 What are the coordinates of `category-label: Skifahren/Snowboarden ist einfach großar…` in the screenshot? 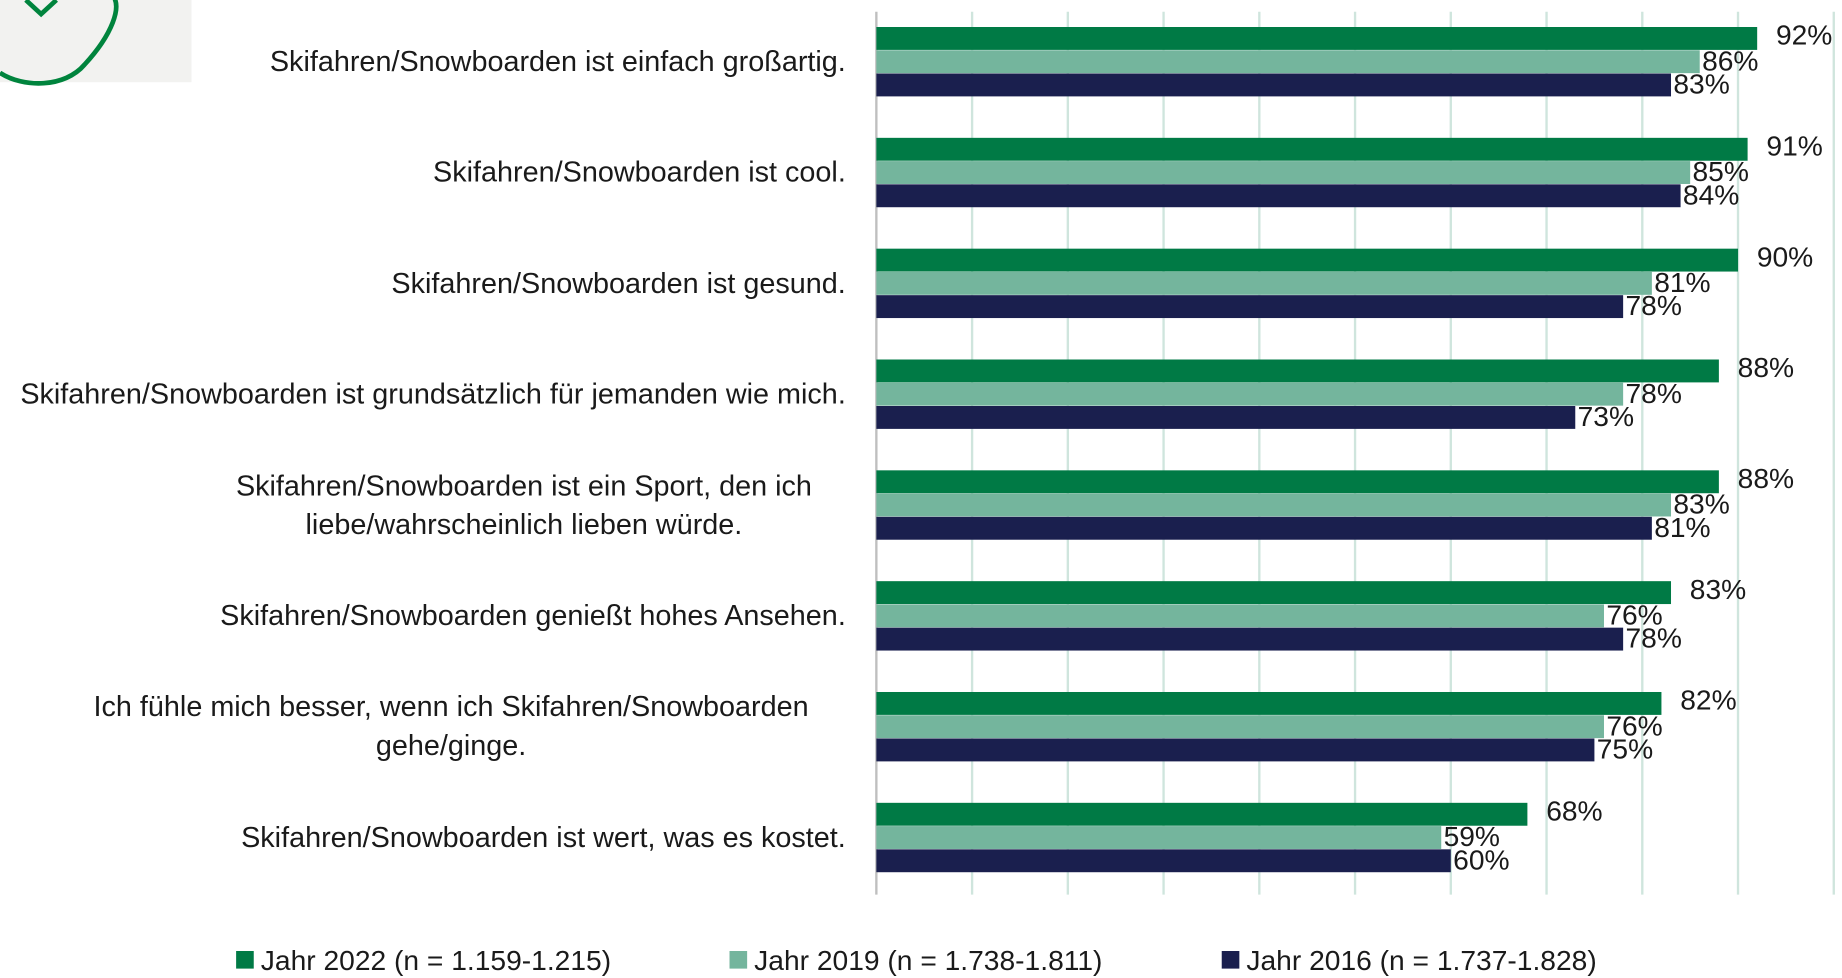 It's located at (557, 62).